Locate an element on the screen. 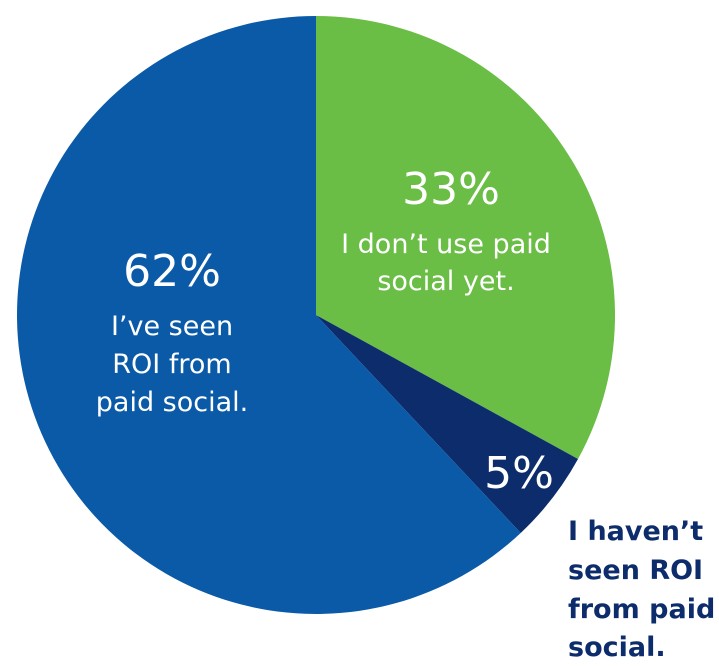 This screenshot has width=719, height=666. slice-value-label-seen-roi: 62% is located at coordinates (172, 271).